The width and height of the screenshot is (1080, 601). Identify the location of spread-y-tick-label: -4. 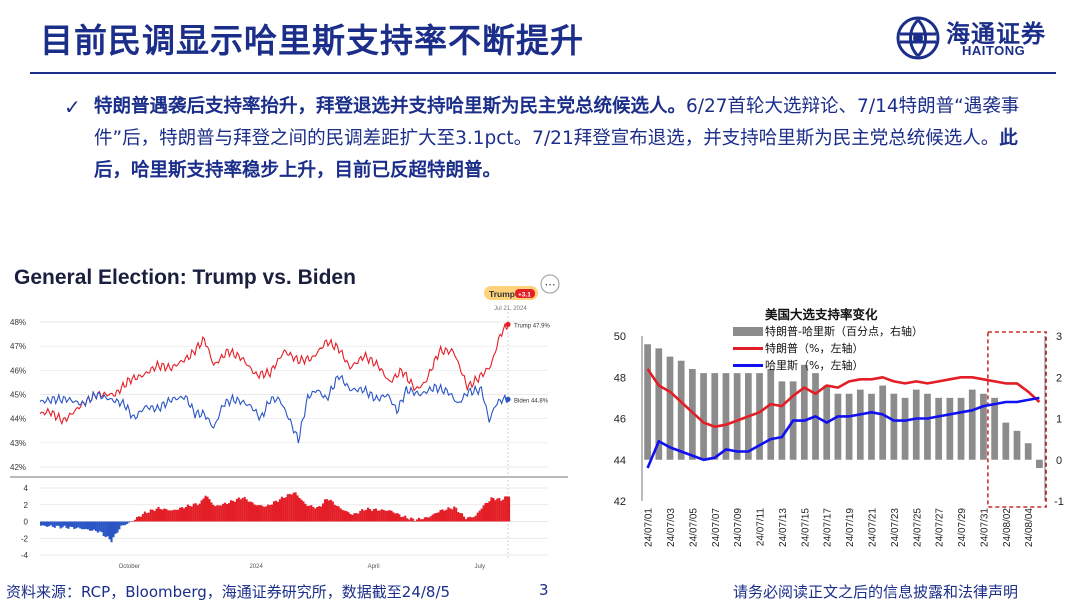
(25, 555).